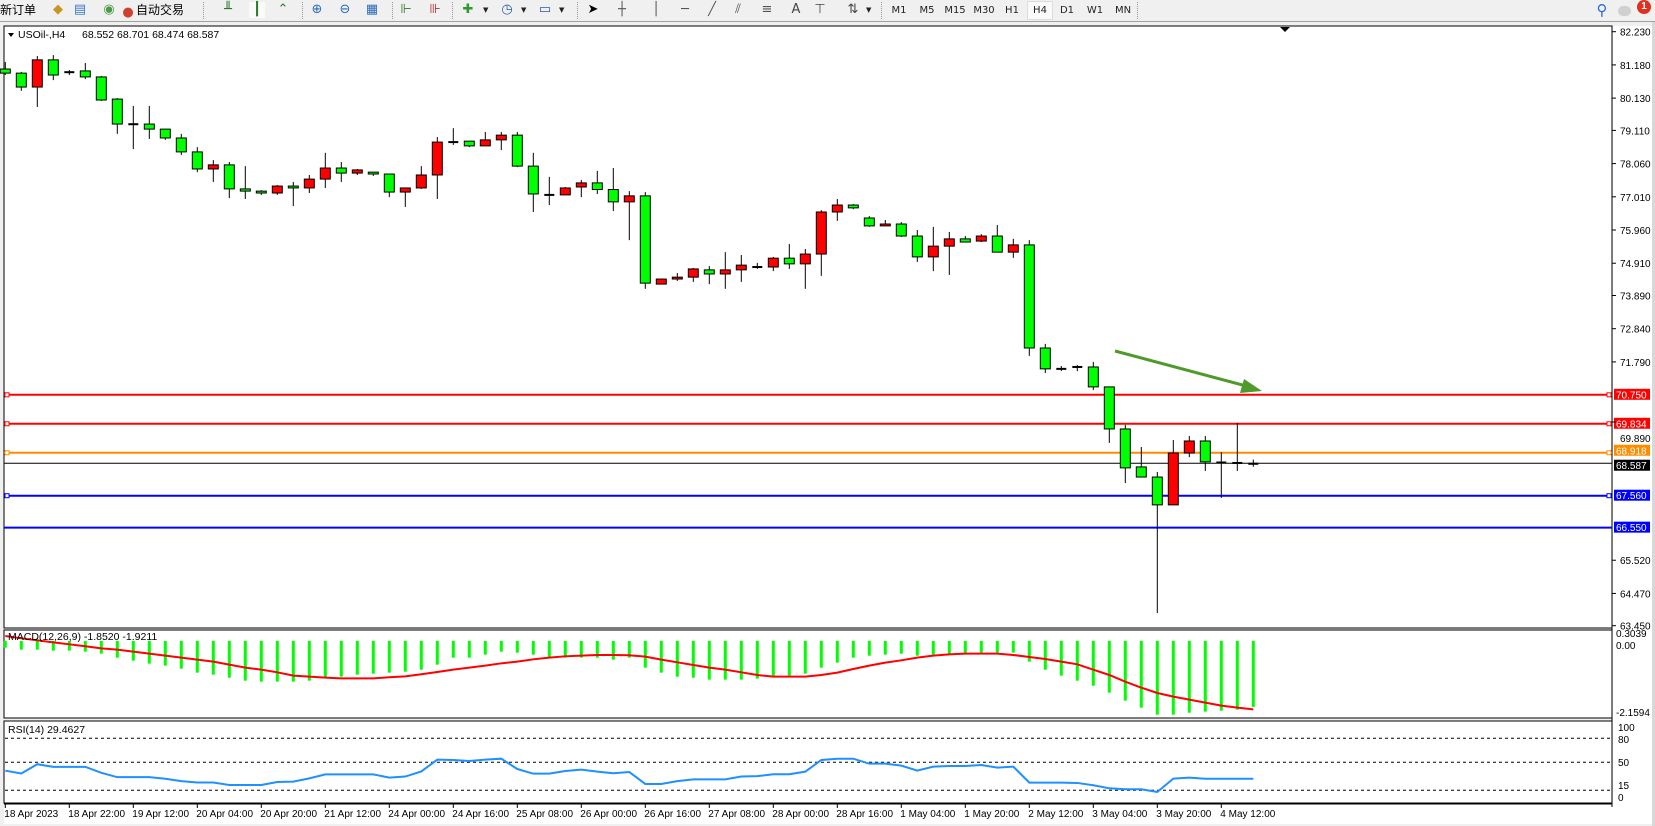  Describe the element at coordinates (486, 10) in the screenshot. I see `indicators-dropdown-icon: ▼` at that location.